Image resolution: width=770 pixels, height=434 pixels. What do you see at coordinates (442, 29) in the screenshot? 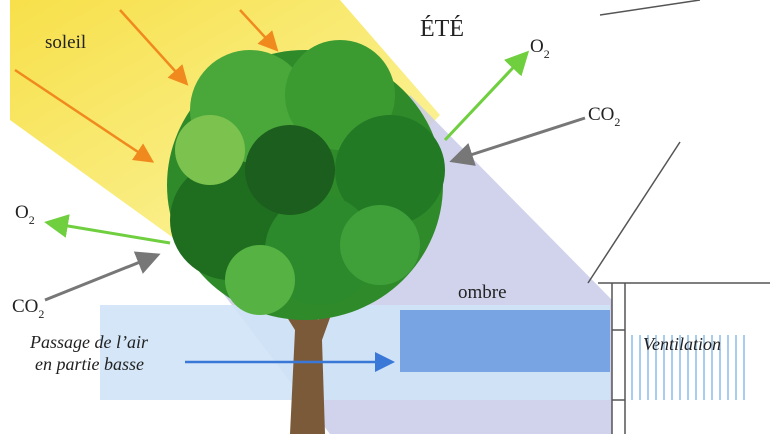
I see `title: ÉTÉ` at bounding box center [442, 29].